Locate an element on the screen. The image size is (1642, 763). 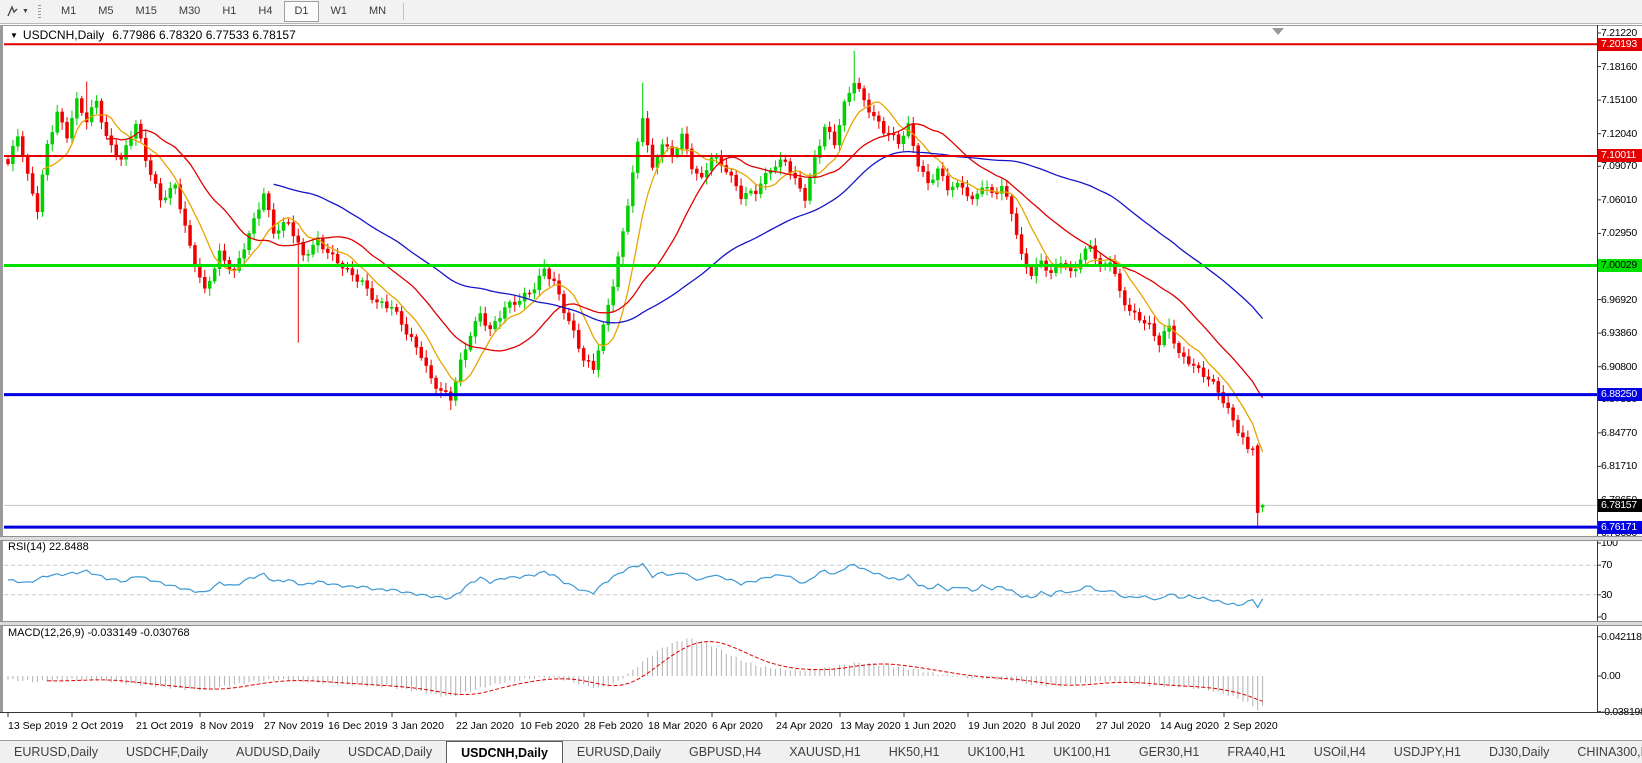
price-axis-border is located at coordinates (1597, 369).